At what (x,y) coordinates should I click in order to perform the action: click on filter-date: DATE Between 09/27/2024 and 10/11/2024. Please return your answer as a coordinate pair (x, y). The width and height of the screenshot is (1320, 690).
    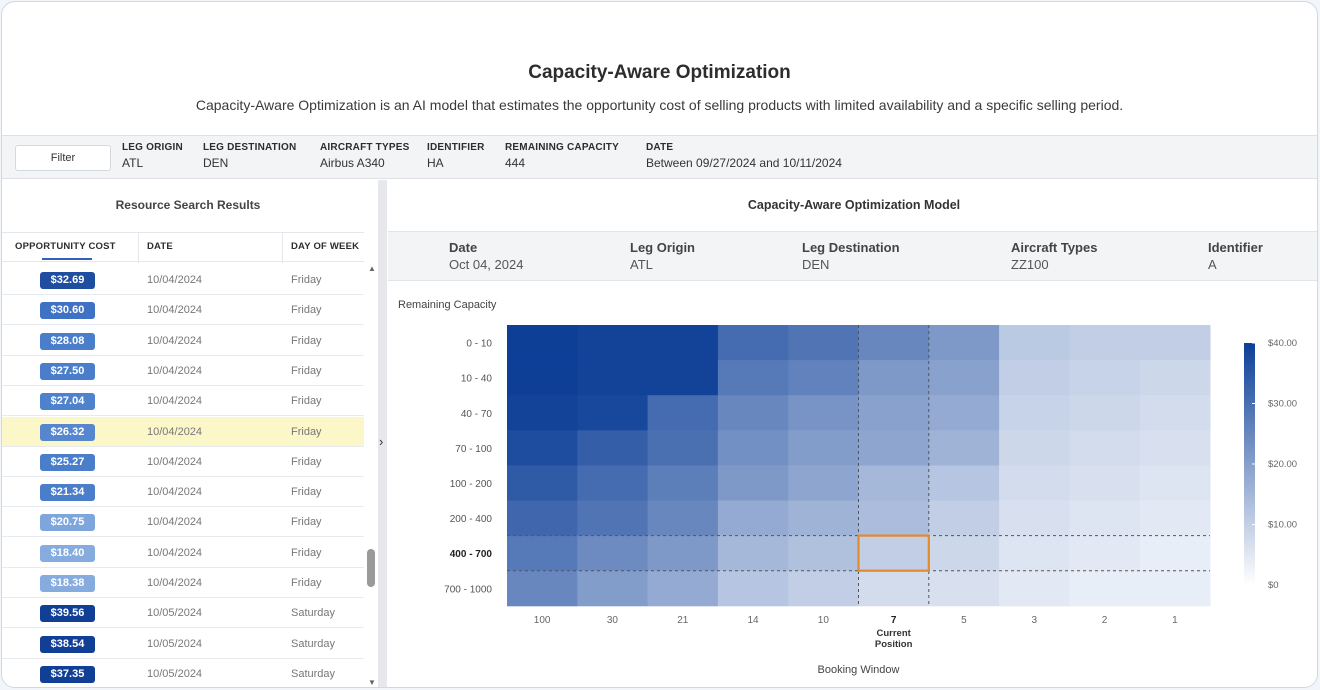
    Looking at the image, I should click on (744, 156).